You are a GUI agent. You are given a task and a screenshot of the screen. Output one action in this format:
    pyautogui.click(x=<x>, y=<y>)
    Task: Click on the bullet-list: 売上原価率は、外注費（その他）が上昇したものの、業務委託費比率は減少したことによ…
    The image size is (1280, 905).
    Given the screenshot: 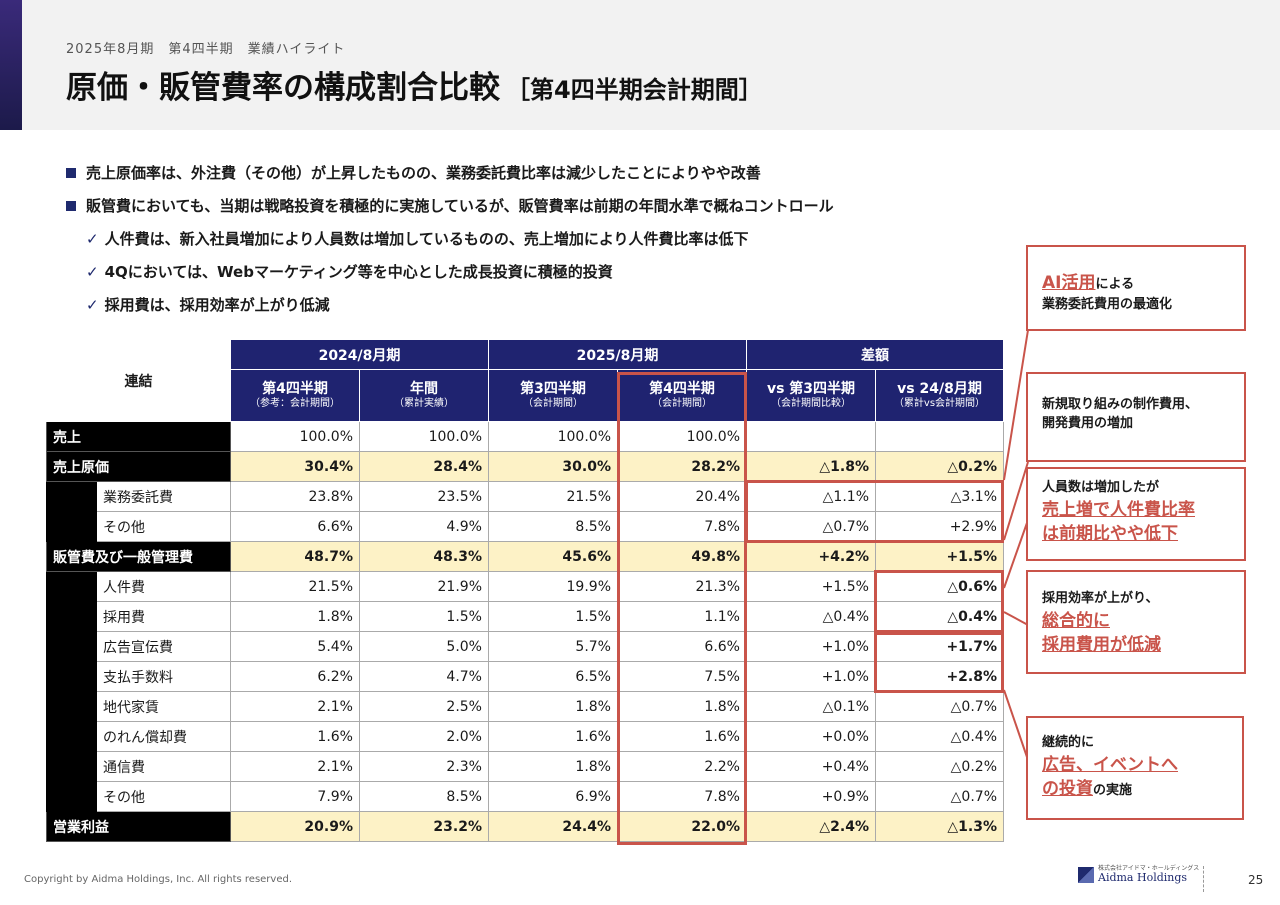 What is the action you would take?
    pyautogui.click(x=450, y=238)
    